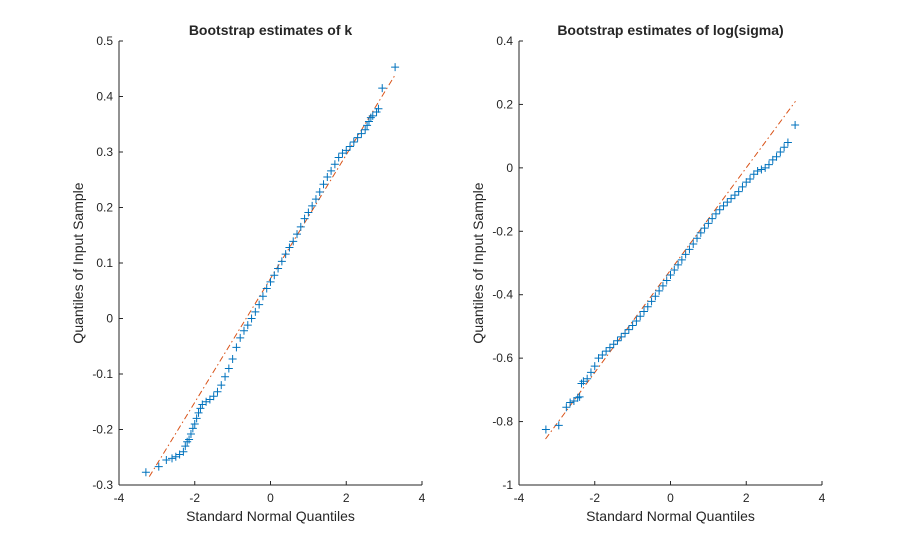 The width and height of the screenshot is (908, 546). I want to click on y-tick-label: 0.5, so click(104, 41).